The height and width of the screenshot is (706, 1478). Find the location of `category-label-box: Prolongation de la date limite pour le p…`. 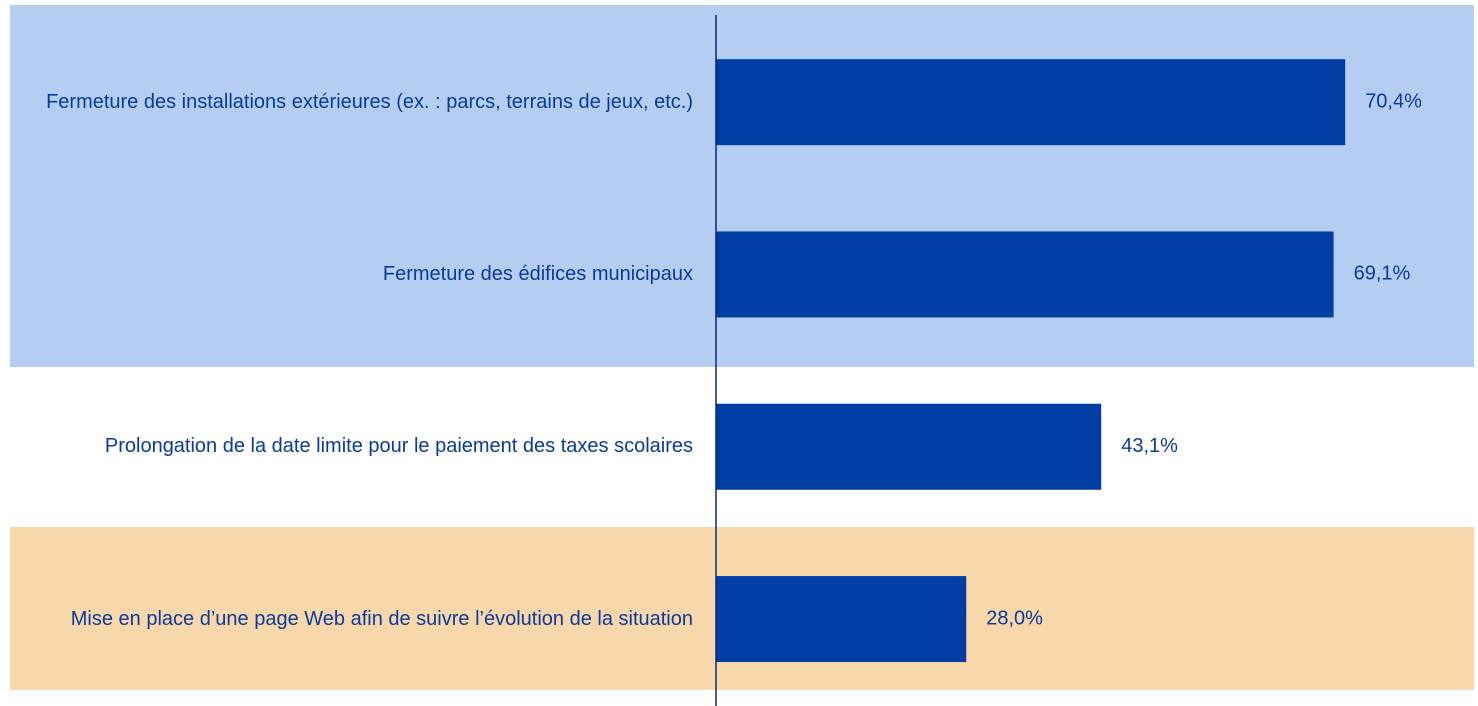

category-label-box: Prolongation de la date limite pour le p… is located at coordinates (351, 447).